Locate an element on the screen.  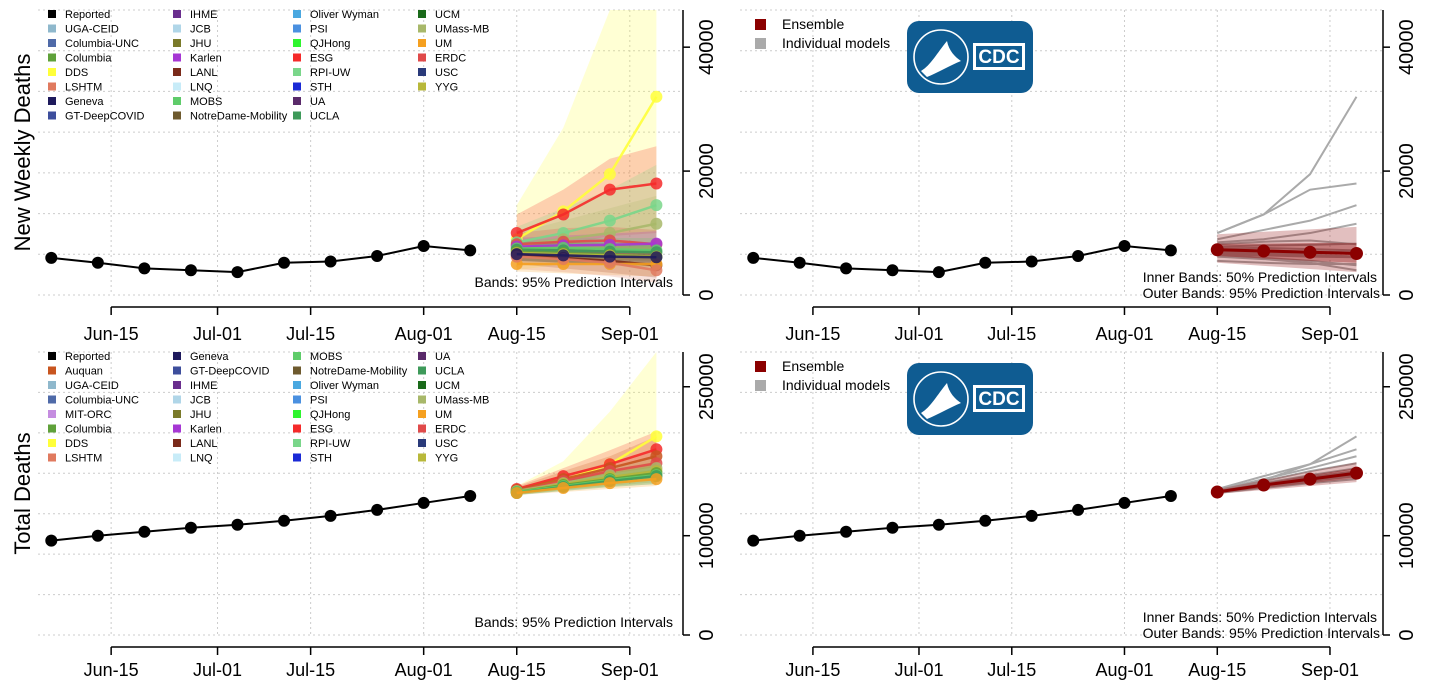
legend-label: UGA-CEID is located at coordinates (92, 386).